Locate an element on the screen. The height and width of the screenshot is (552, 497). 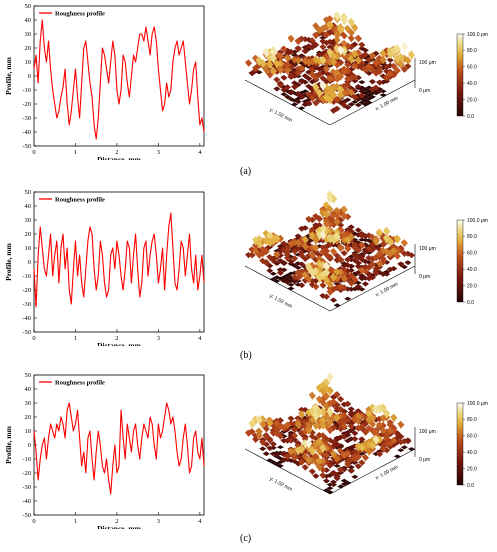
legend-label: Roughness profile is located at coordinates (80, 13).